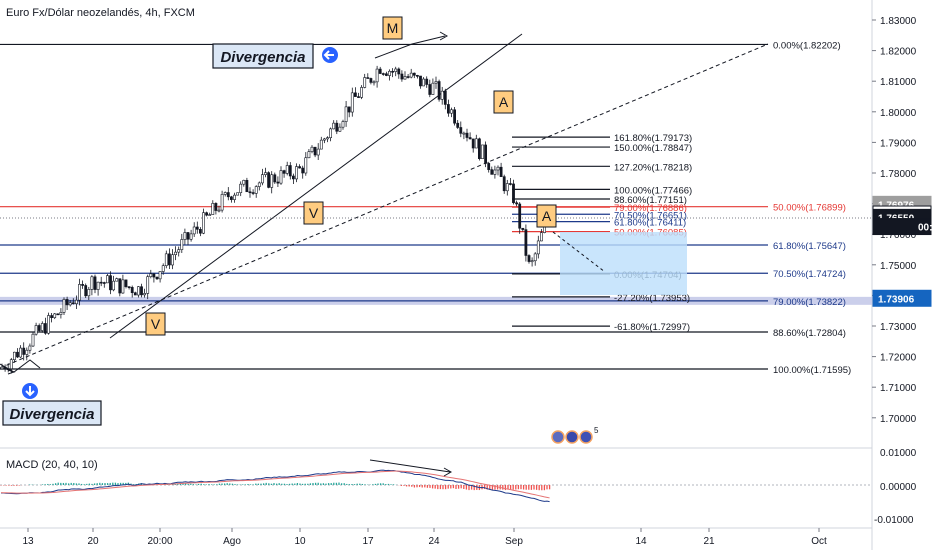 This screenshot has height=555, width=932. I want to click on event-icons: 5, so click(575, 435).